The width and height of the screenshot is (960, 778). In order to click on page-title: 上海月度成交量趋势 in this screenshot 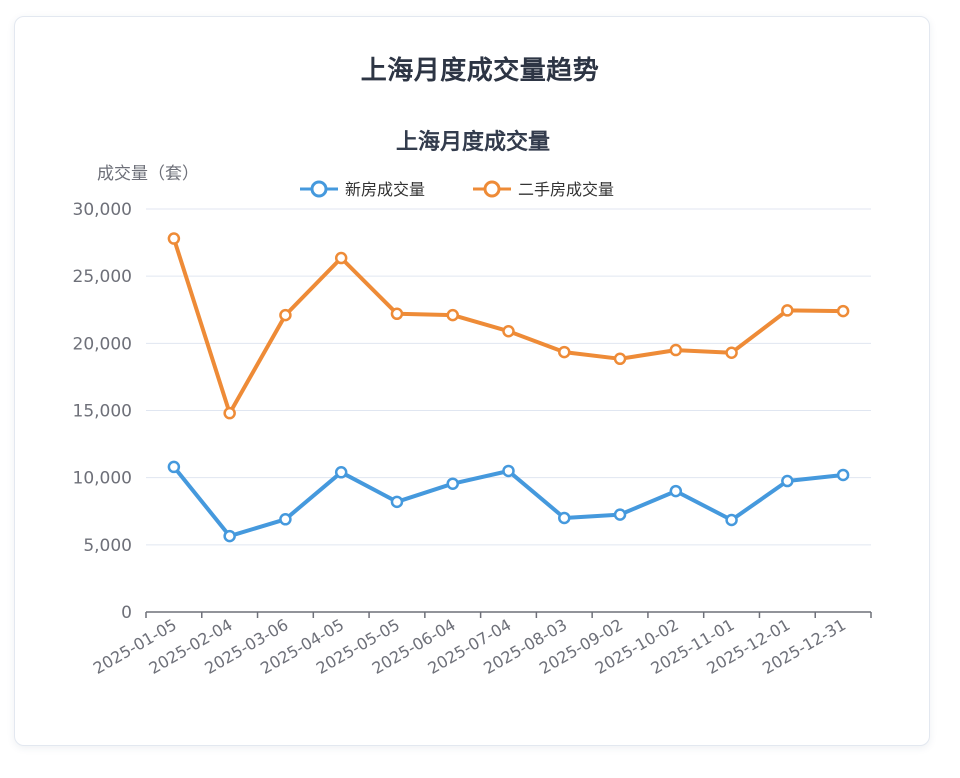, I will do `click(480, 71)`.